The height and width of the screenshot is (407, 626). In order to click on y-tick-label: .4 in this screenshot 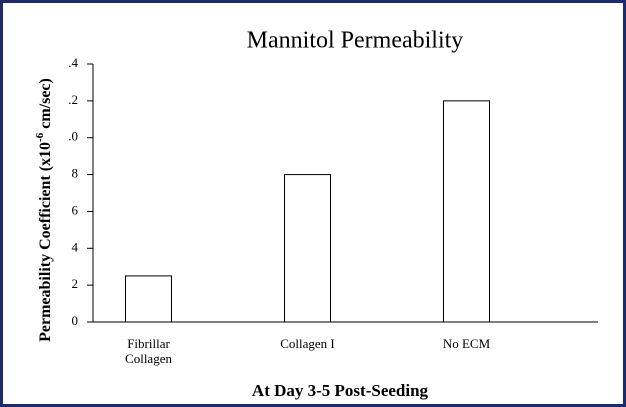, I will do `click(73, 62)`.